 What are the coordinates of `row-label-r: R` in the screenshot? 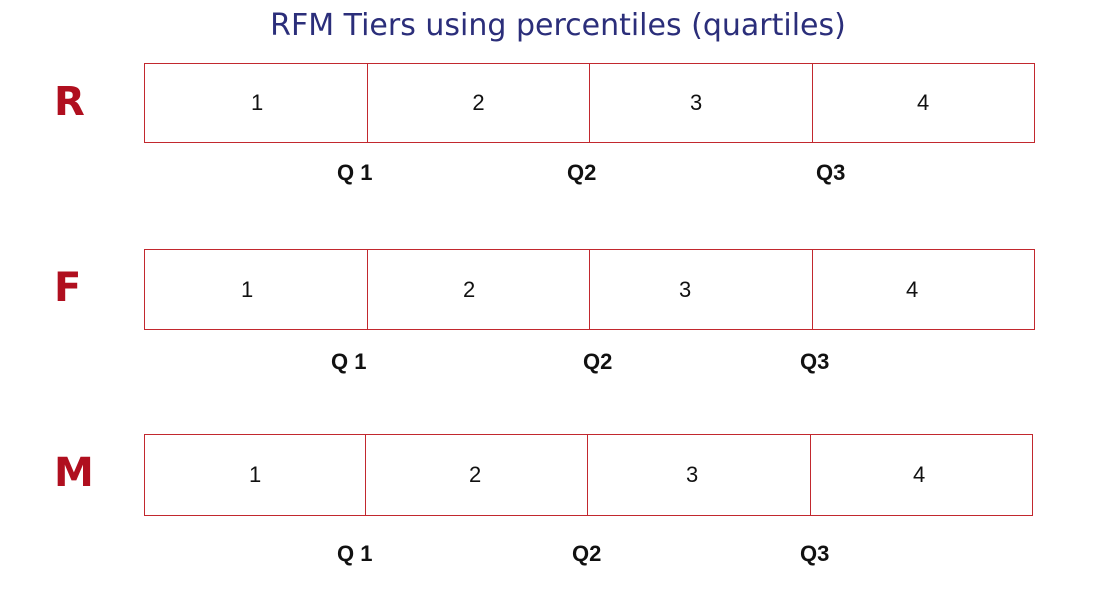 It's located at (69, 102).